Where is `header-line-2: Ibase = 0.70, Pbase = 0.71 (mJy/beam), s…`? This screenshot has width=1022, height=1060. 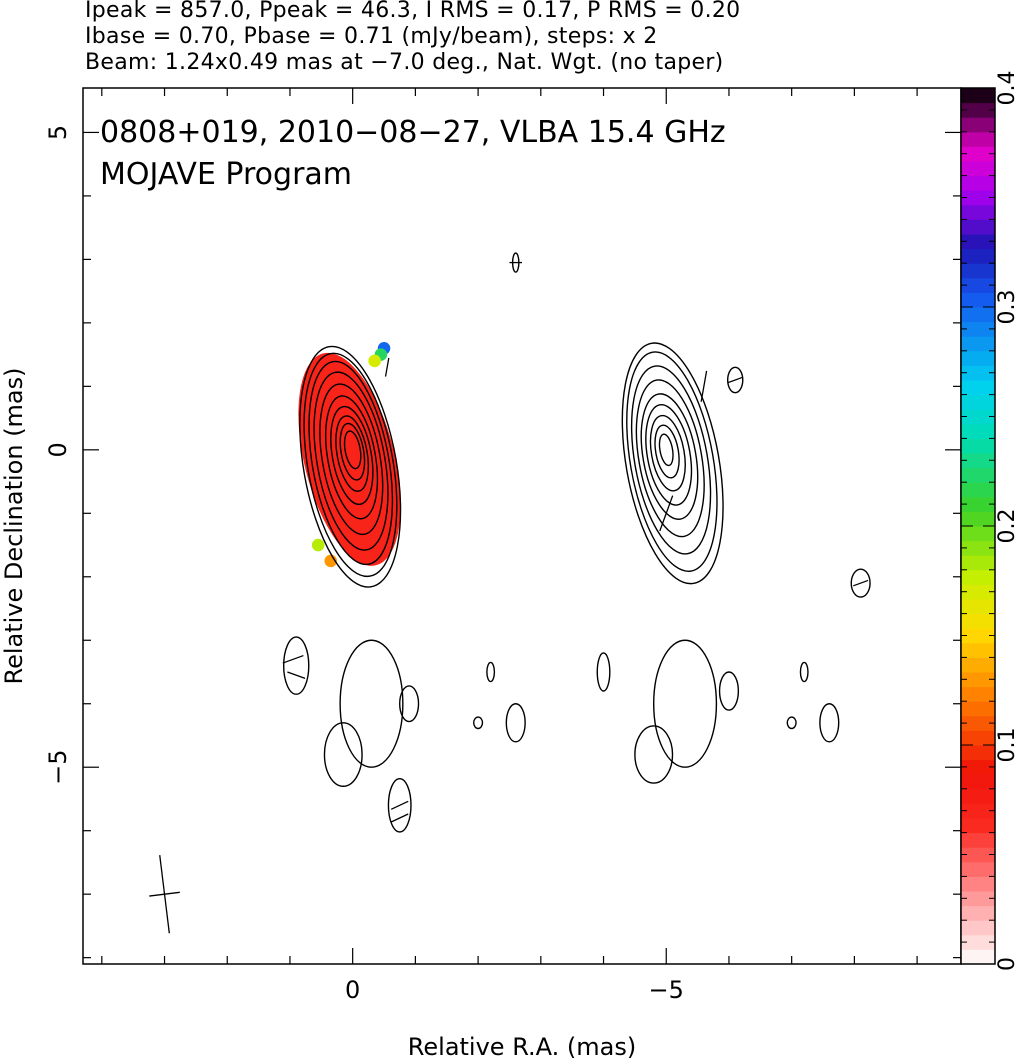 header-line-2: Ibase = 0.70, Pbase = 0.71 (mJy/beam), s… is located at coordinates (371, 36).